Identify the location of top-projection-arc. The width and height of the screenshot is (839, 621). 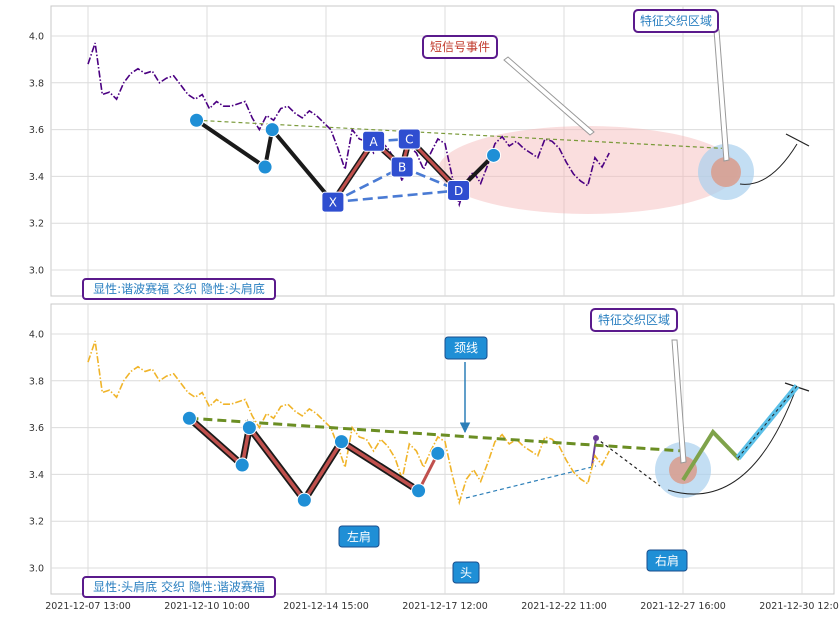
(768, 164).